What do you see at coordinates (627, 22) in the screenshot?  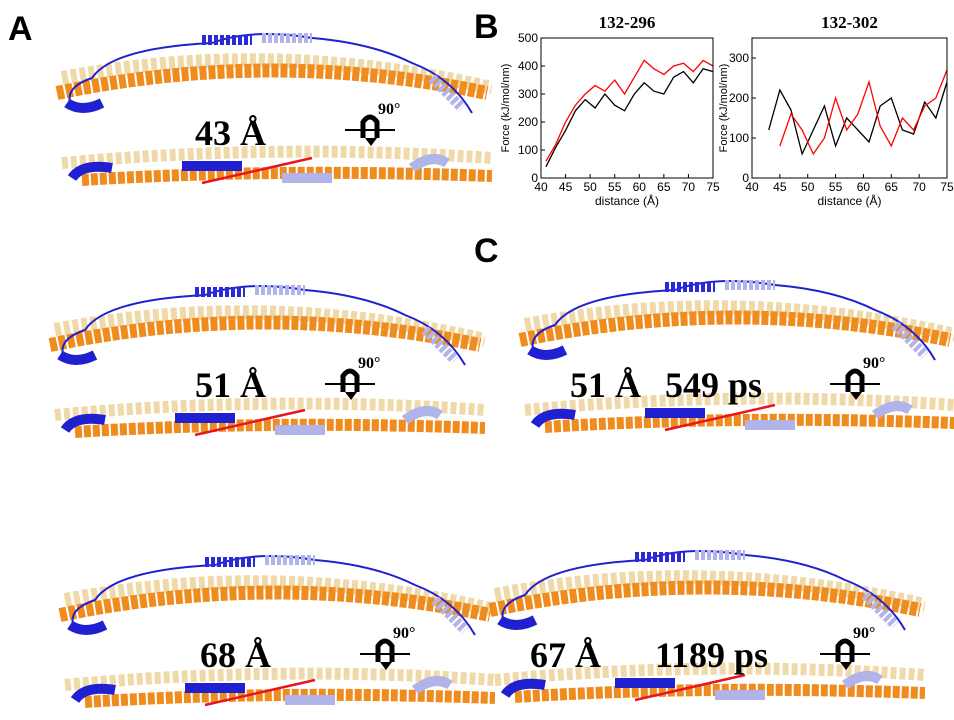 I see `chart-title: 132-296` at bounding box center [627, 22].